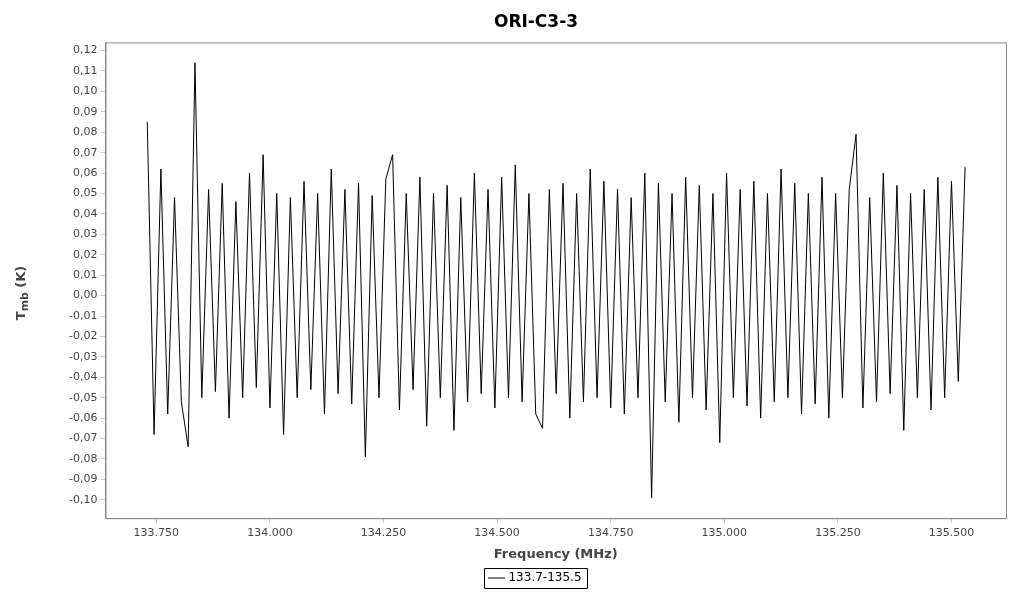 This screenshot has width=1024, height=600. What do you see at coordinates (536, 20) in the screenshot?
I see `chart-title: ORI-C3-3` at bounding box center [536, 20].